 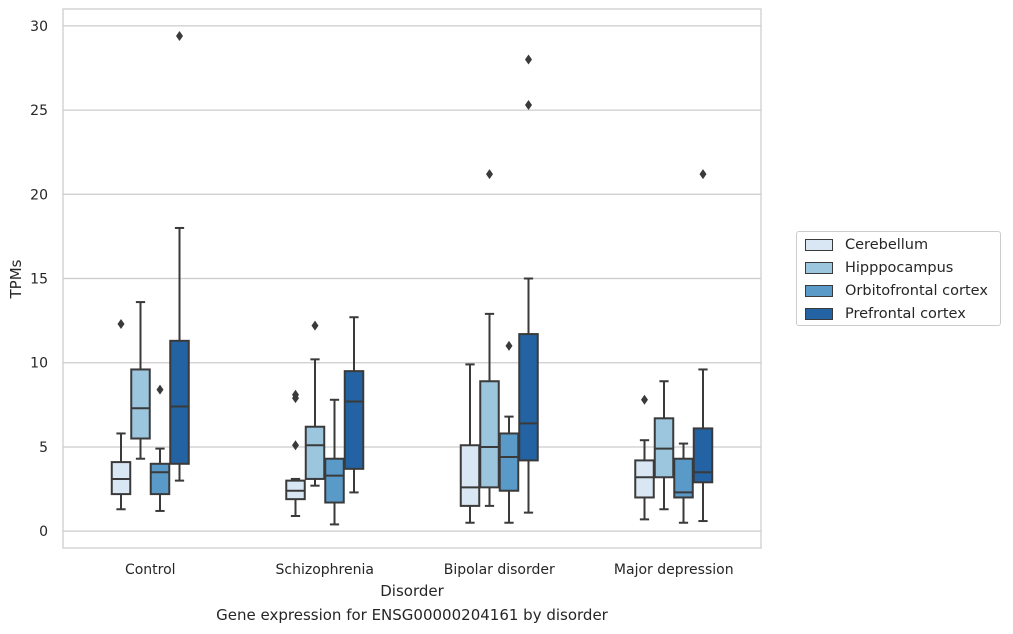 I want to click on x-tick-label-major-depression: Major depression, so click(x=674, y=570).